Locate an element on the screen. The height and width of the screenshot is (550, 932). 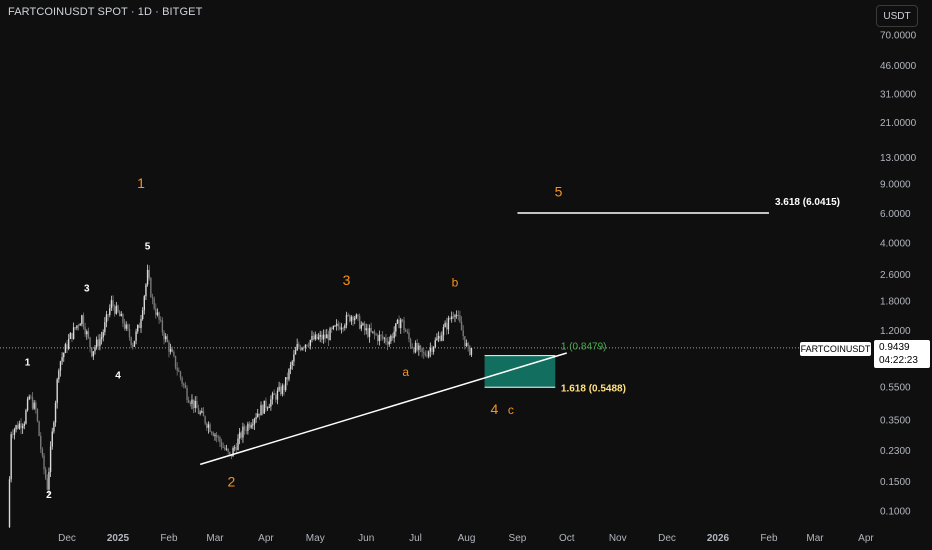
wave-label: b is located at coordinates (455, 282).